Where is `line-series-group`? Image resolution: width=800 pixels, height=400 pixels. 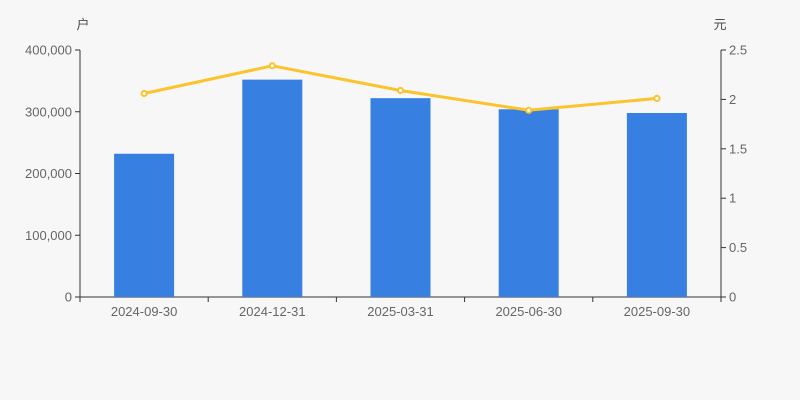
line-series-group is located at coordinates (400, 88).